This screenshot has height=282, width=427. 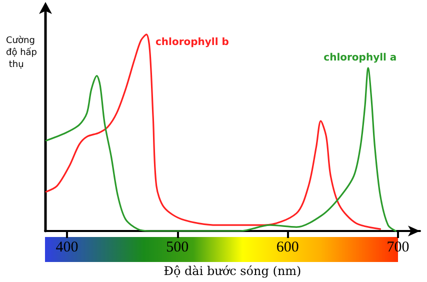 I want to click on x-axis-title: Độ dài bước sóng (nm), so click(x=233, y=271).